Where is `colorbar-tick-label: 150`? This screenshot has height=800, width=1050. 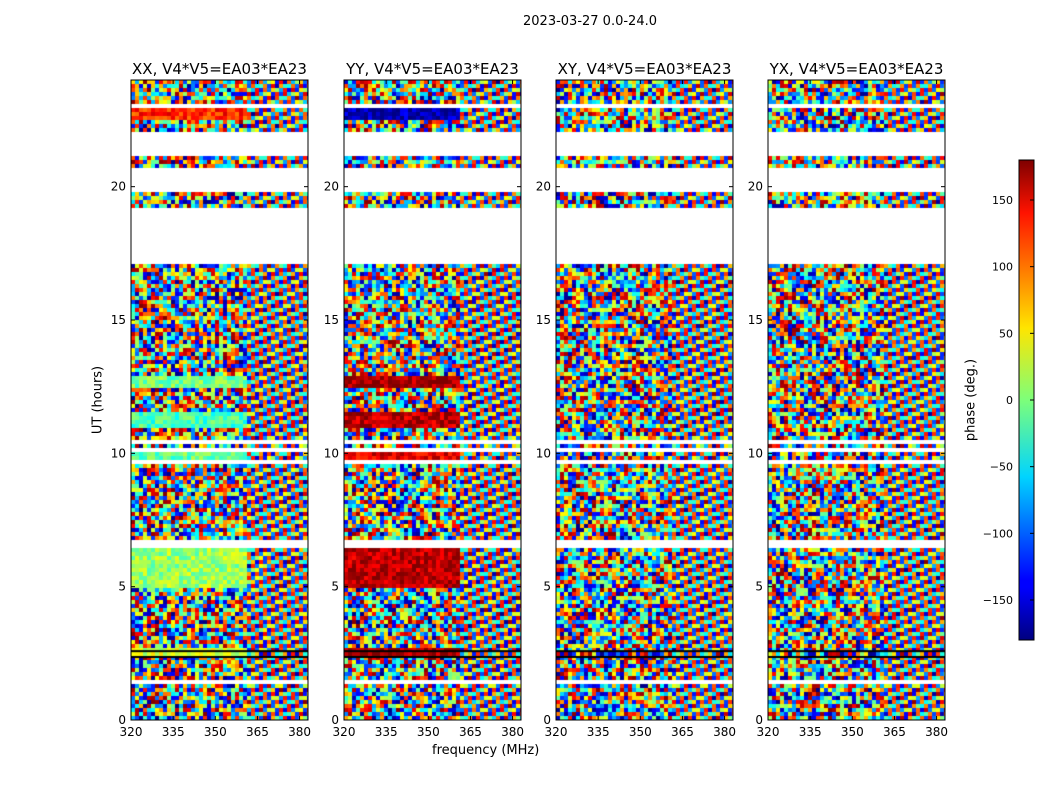
colorbar-tick-label: 150 is located at coordinates (1002, 200).